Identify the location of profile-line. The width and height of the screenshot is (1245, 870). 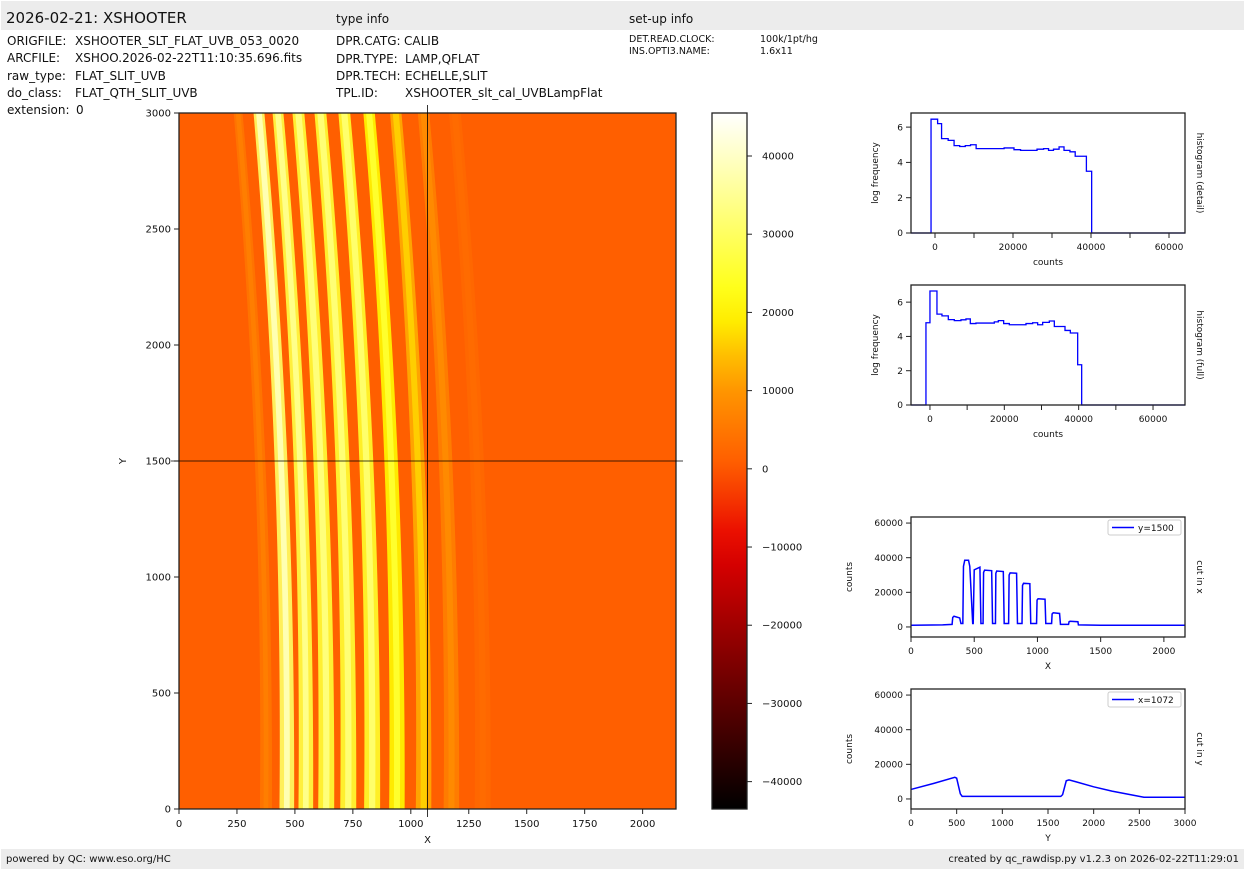
(1047, 787).